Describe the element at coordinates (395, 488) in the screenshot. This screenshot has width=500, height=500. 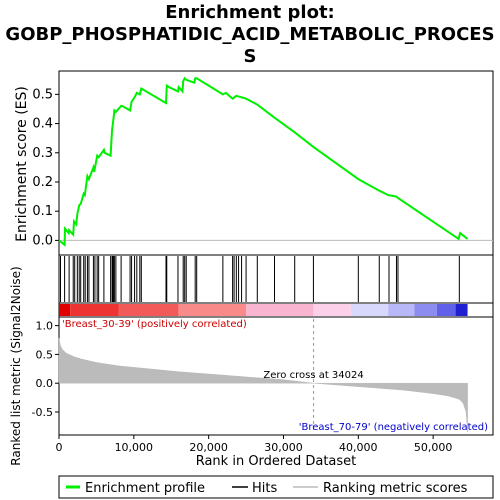
I see `legend-label-ranking-metric: Ranking metric scores` at that location.